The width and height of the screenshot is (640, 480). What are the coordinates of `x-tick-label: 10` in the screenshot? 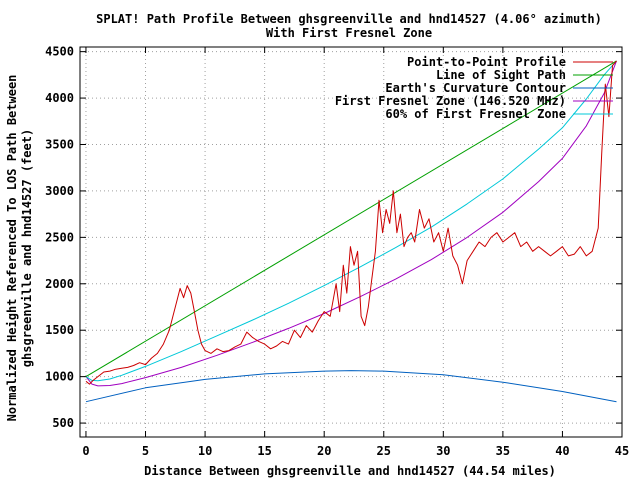 It's located at (205, 451).